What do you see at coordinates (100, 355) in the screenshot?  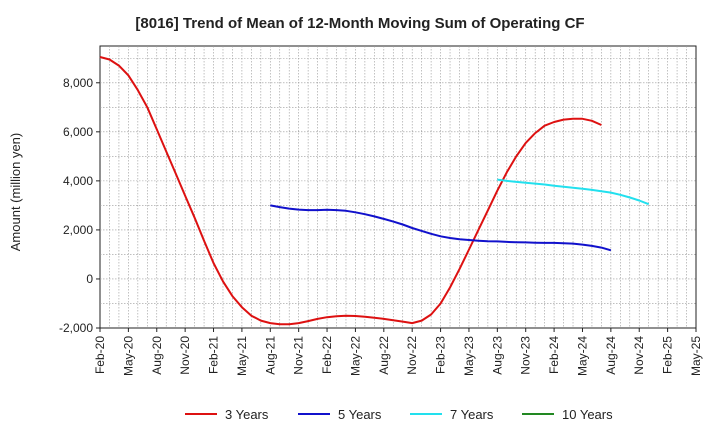 I see `x-tick-label: Feb-20` at bounding box center [100, 355].